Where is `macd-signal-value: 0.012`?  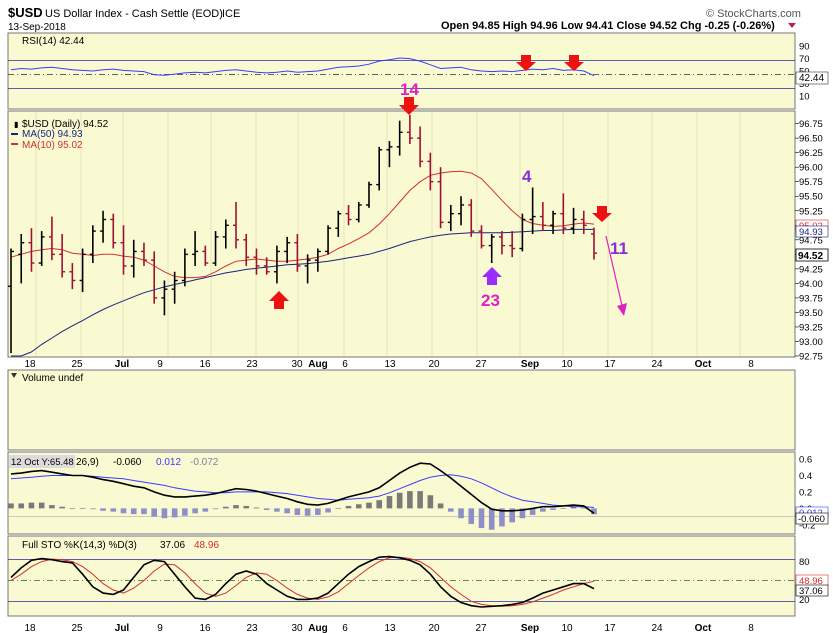
macd-signal-value: 0.012 is located at coordinates (168, 462).